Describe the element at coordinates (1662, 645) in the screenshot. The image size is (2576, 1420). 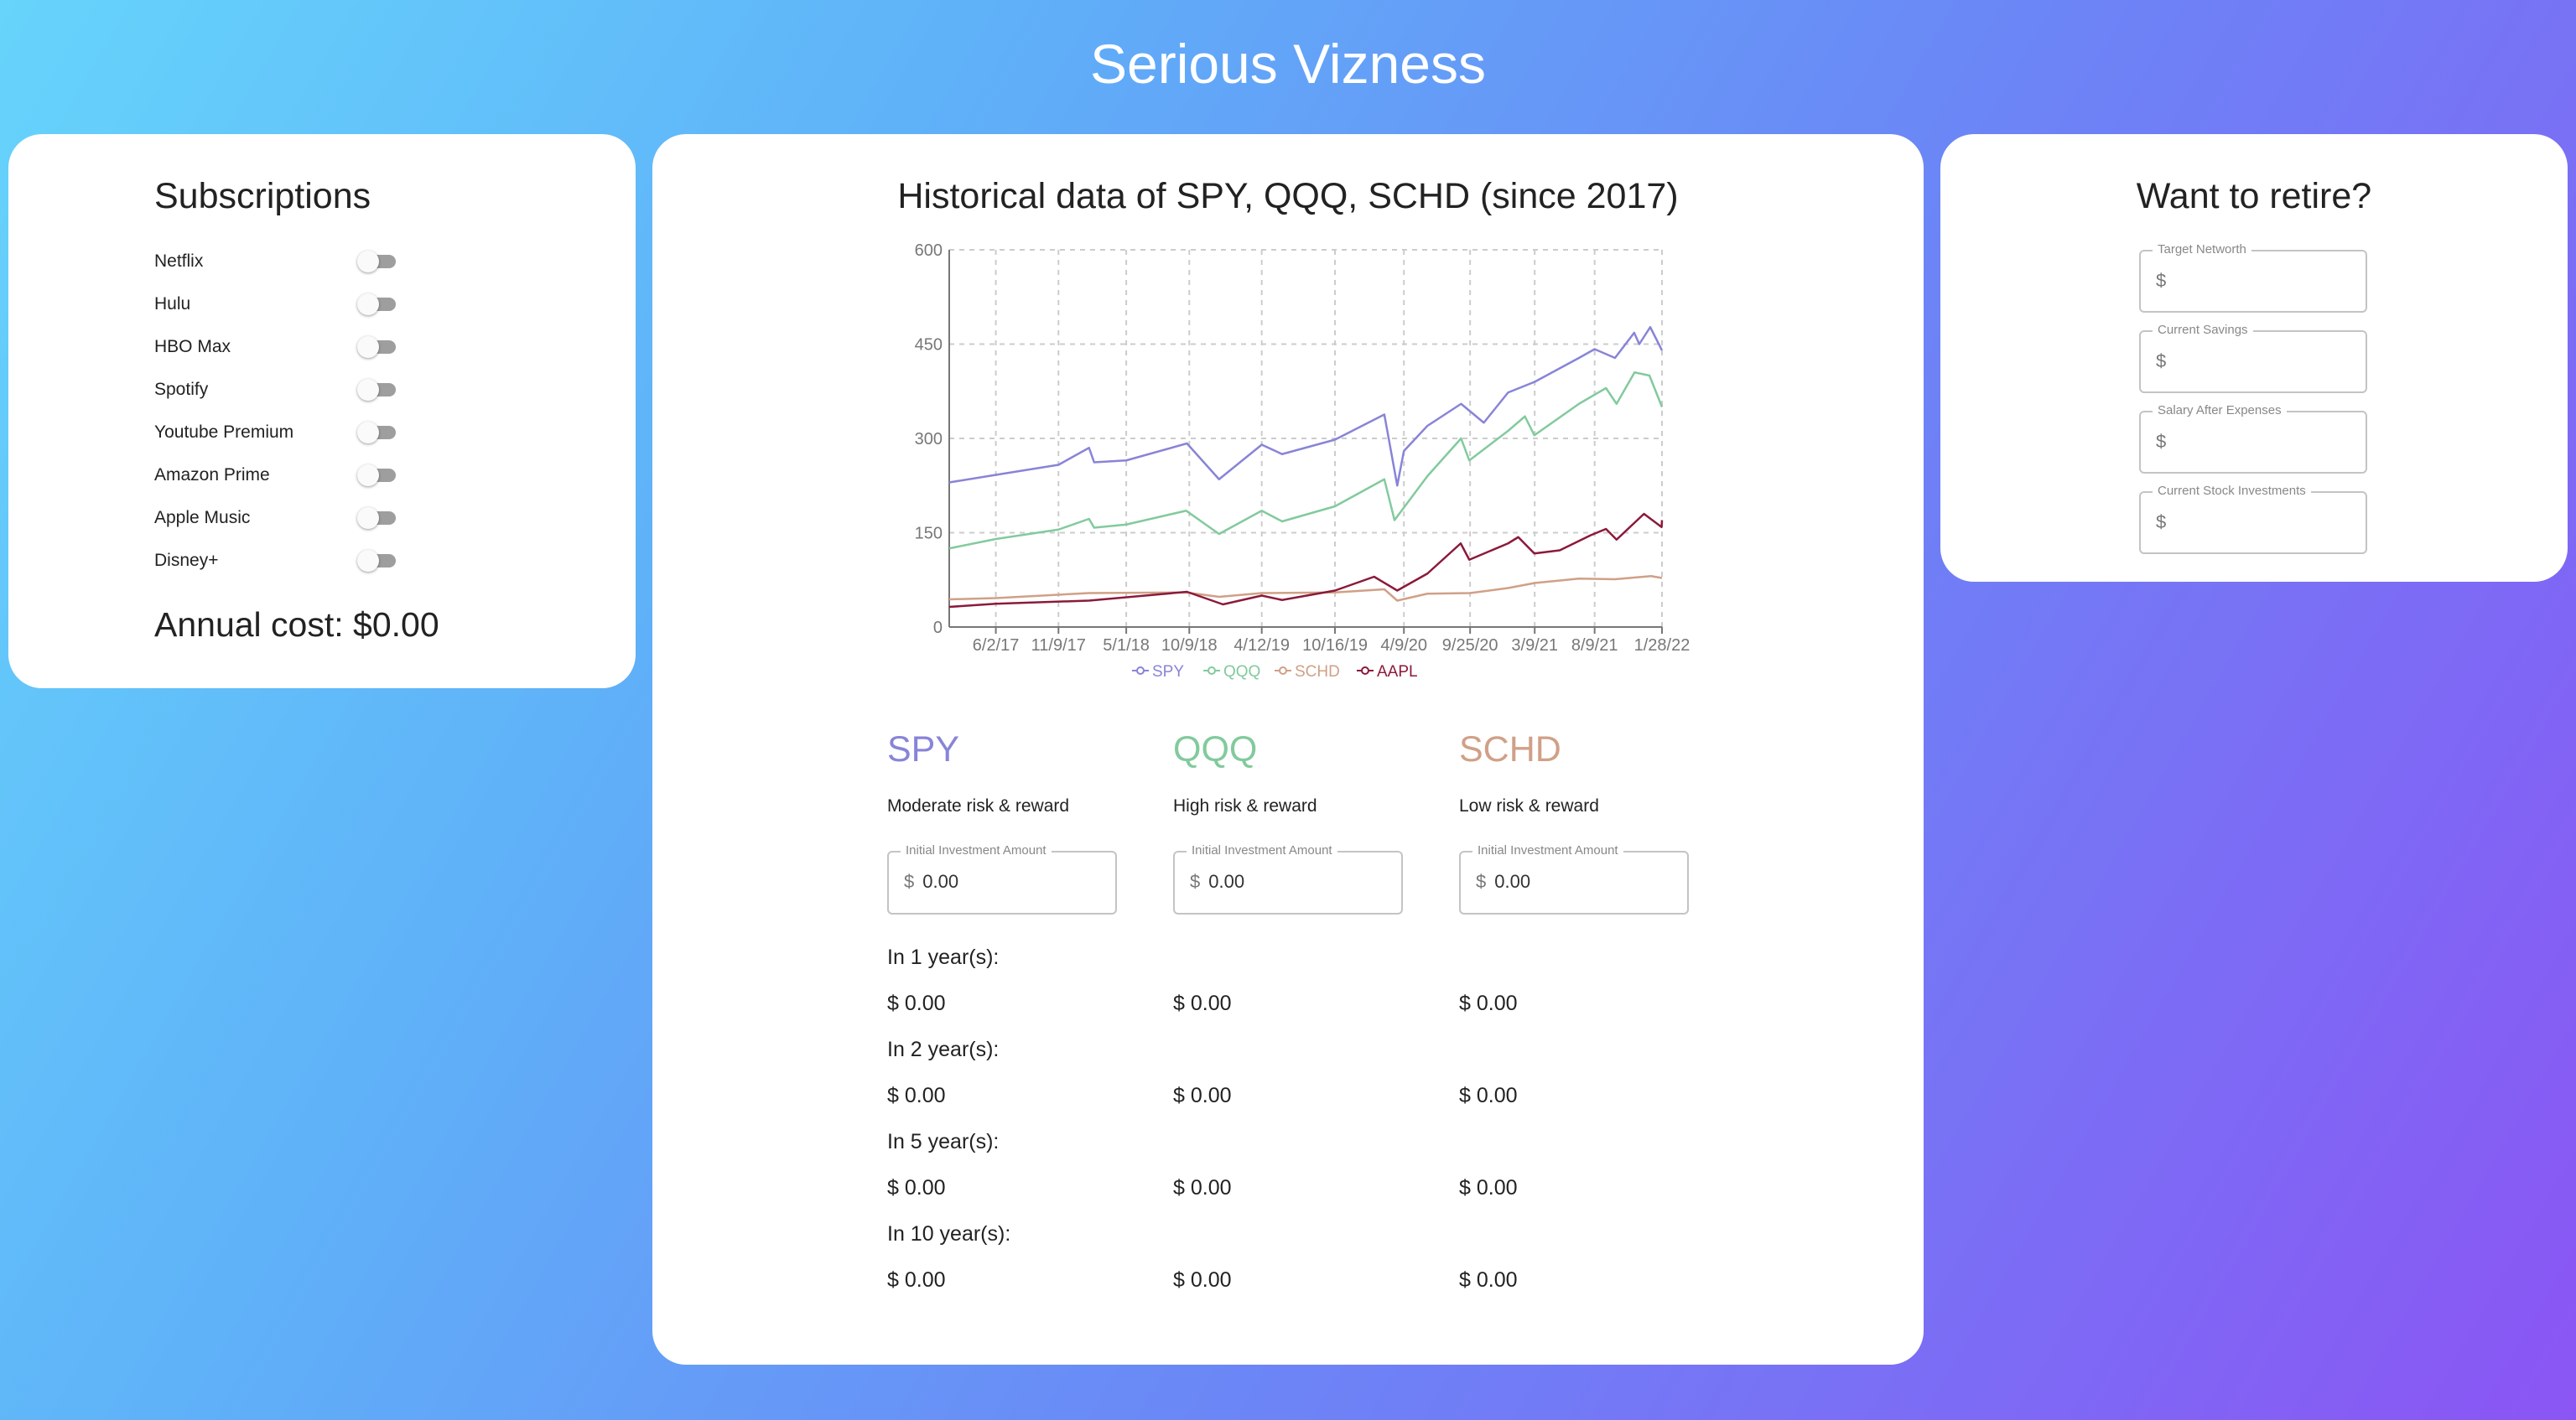
I see `x-tick-label: 1/28/22` at that location.